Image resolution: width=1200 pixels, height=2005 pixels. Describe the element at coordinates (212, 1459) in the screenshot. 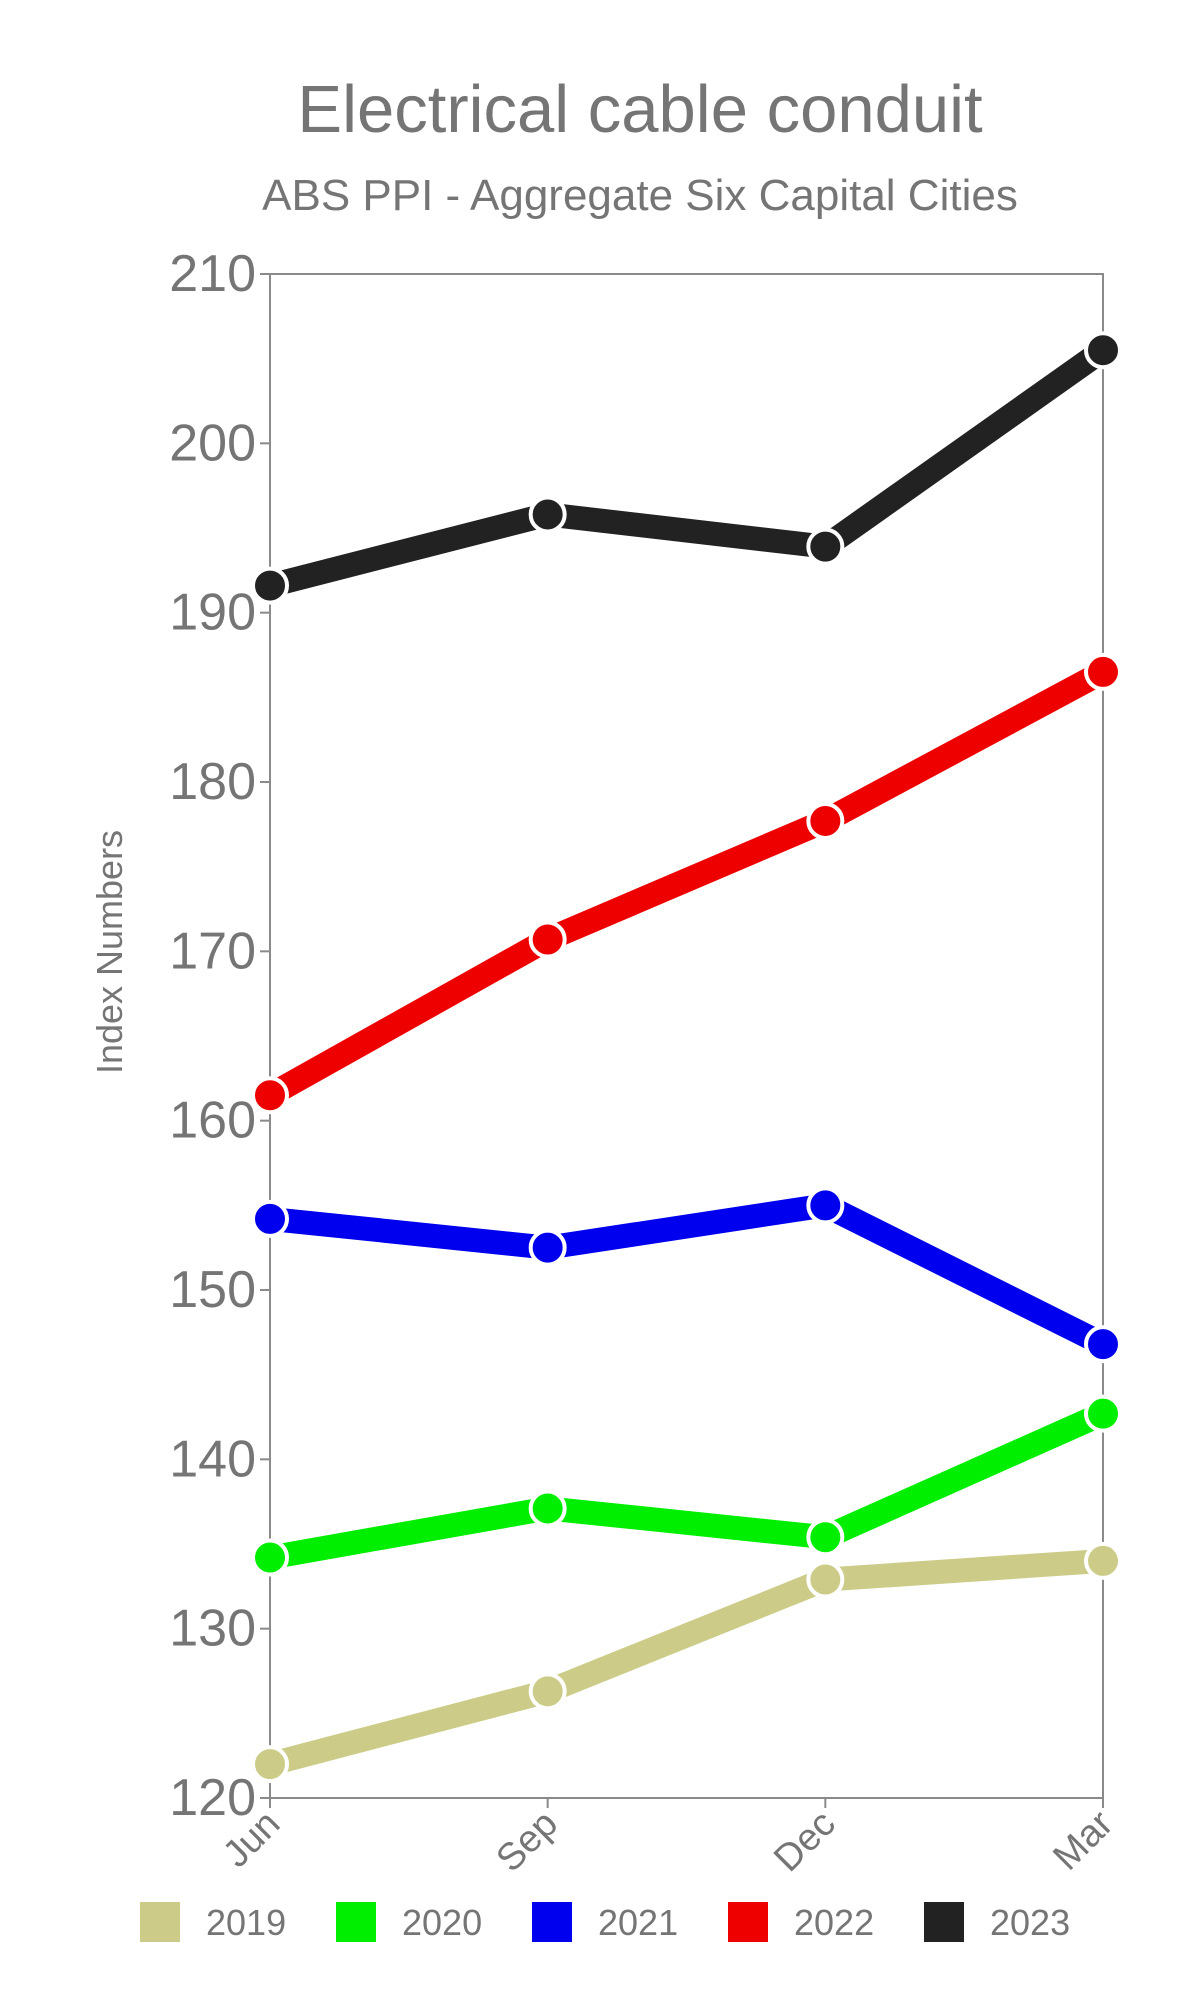

I see `y-tick-label-140: 140` at that location.